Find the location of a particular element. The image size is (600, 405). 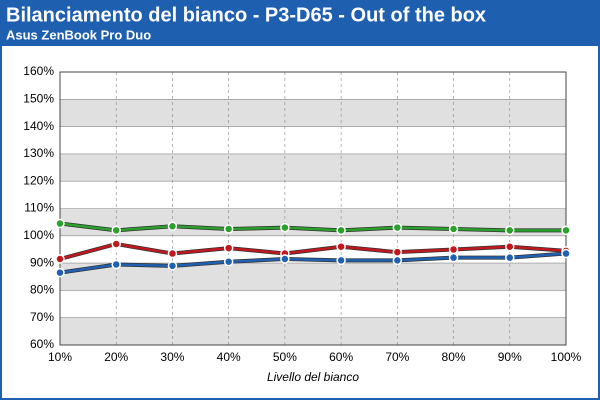

y-tick-label: 110% is located at coordinates (39, 208).